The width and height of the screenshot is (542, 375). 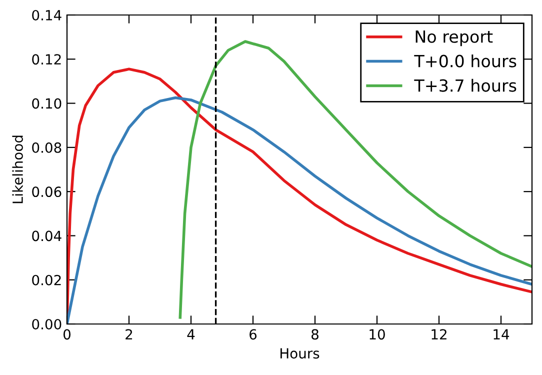 What do you see at coordinates (454, 38) in the screenshot?
I see `legend-label: No report` at bounding box center [454, 38].